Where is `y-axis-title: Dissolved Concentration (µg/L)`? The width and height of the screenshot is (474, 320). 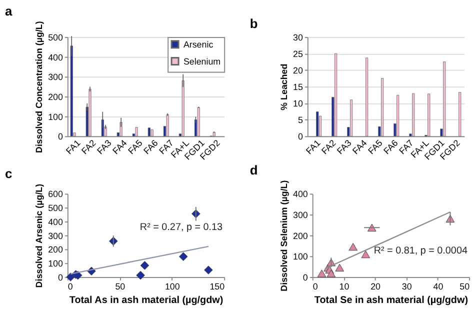 y-axis-title: Dissolved Concentration (µg/L) is located at coordinates (39, 87).